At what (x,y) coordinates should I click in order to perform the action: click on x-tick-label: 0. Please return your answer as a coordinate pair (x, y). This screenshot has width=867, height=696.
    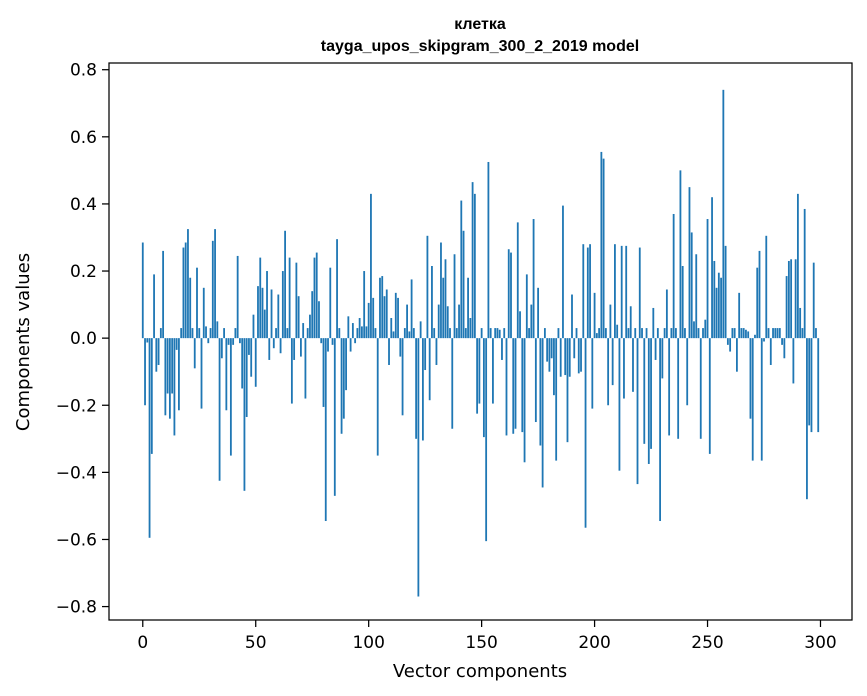
    Looking at the image, I should click on (142, 643).